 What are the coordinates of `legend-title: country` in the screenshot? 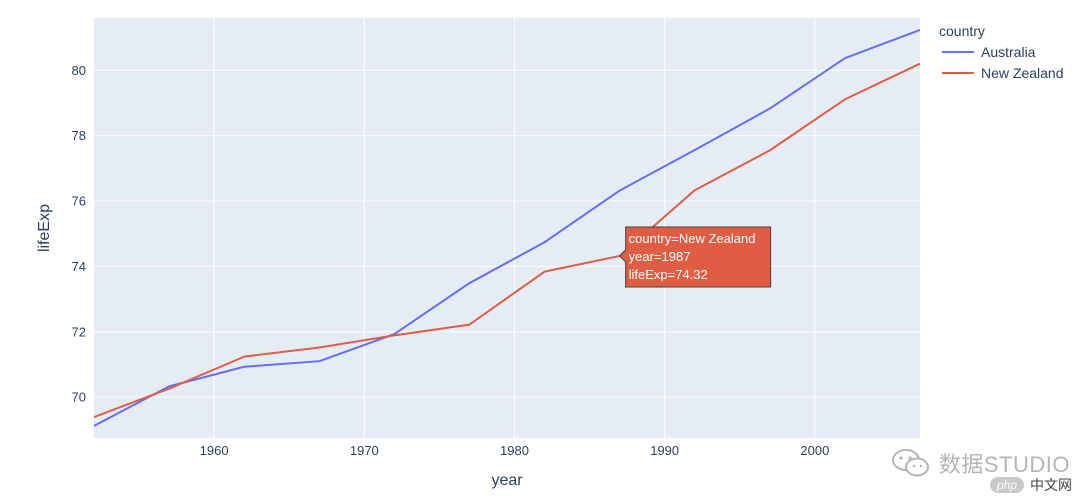 It's located at (962, 31).